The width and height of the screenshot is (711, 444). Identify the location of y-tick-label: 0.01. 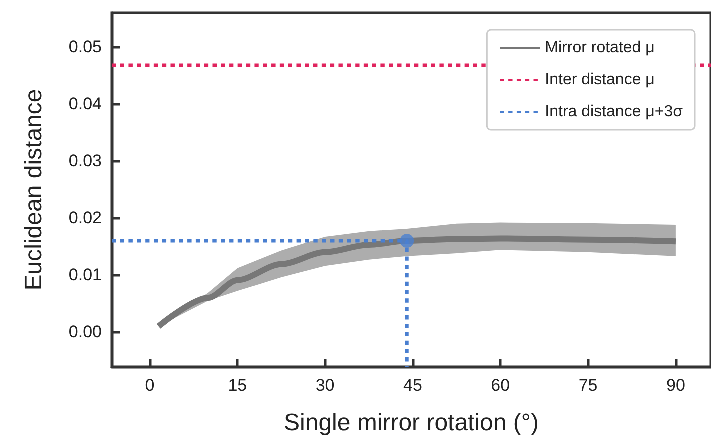
(85, 275).